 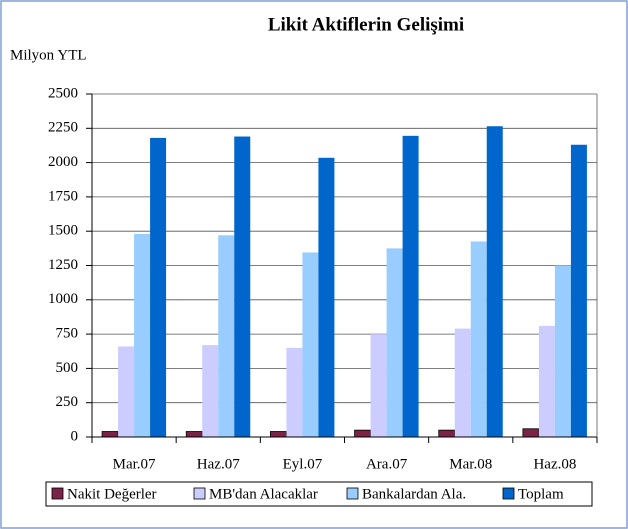 What do you see at coordinates (387, 464) in the screenshot?
I see `x-tick-label: Ara.07` at bounding box center [387, 464].